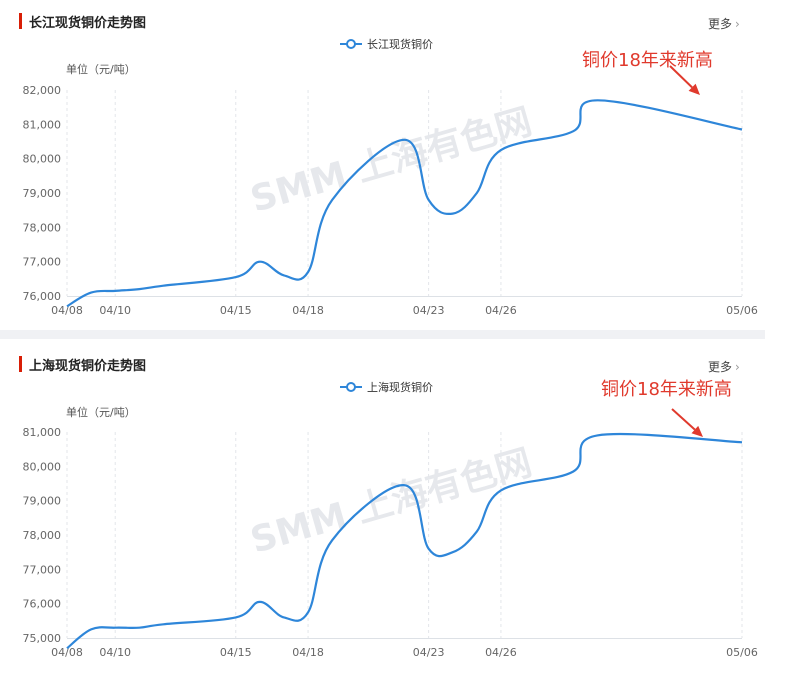 Image resolution: width=793 pixels, height=675 pixels. I want to click on legend-item: 长江现货铜价, so click(386, 44).